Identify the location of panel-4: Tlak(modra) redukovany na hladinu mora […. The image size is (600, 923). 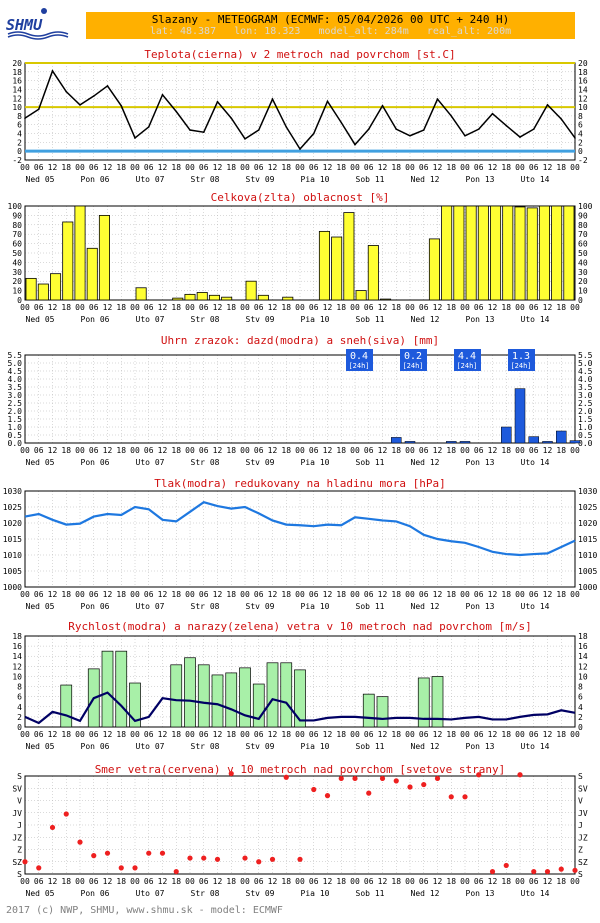
(300, 544).